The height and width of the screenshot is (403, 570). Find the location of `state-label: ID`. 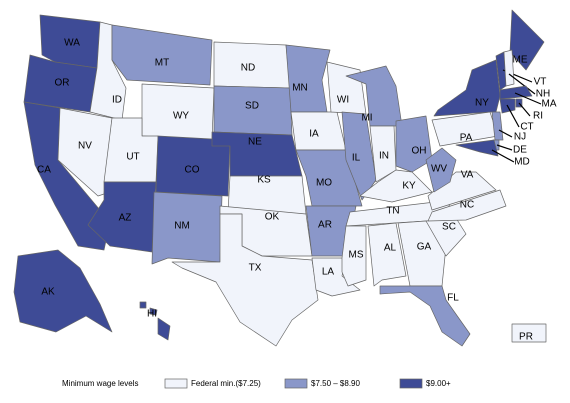

state-label: ID is located at coordinates (117, 100).